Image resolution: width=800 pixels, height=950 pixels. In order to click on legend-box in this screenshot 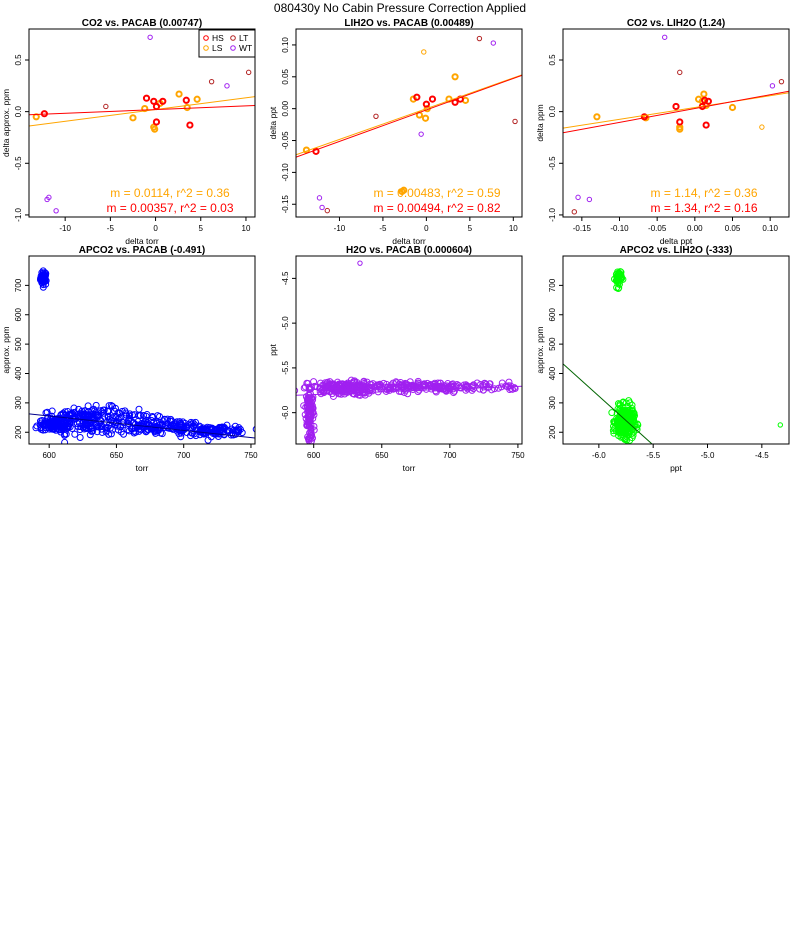, I will do `click(227, 43)`.